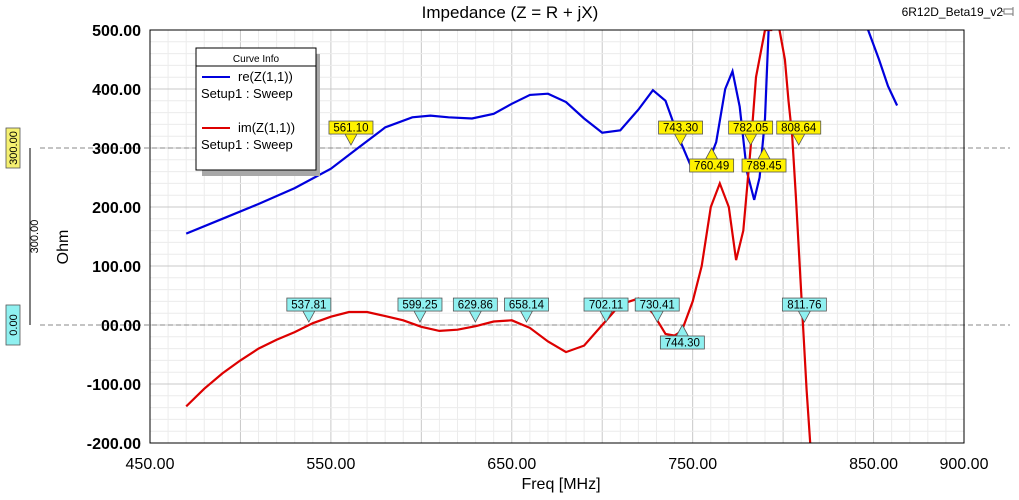 The height and width of the screenshot is (500, 1019). I want to click on x-tick-label: 750.00, so click(692, 464).